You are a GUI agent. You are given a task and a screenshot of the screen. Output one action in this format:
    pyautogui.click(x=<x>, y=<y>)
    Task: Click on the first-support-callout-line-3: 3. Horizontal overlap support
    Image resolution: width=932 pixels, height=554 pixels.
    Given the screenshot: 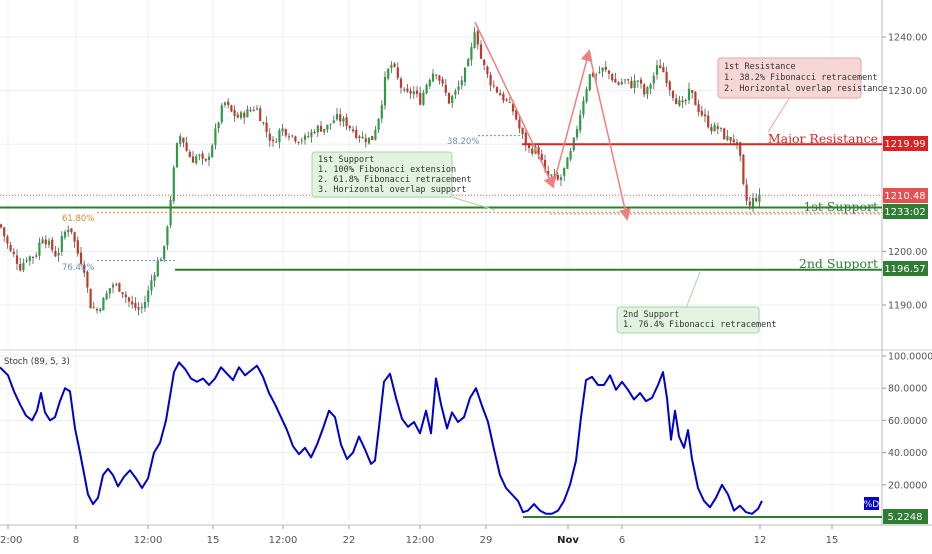 What is the action you would take?
    pyautogui.click(x=392, y=190)
    